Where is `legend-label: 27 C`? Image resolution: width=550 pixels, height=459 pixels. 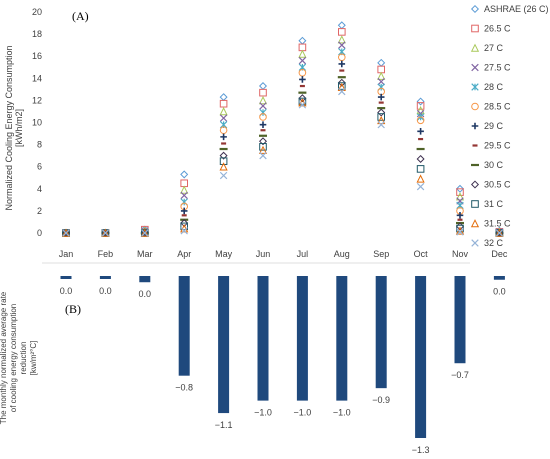 legend-label: 27 C is located at coordinates (494, 48).